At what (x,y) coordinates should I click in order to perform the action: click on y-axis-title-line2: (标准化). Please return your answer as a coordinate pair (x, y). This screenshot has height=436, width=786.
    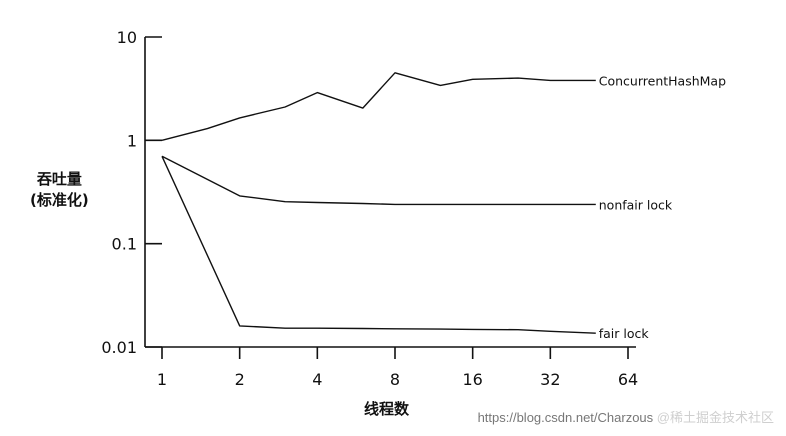
    Looking at the image, I should click on (59, 200).